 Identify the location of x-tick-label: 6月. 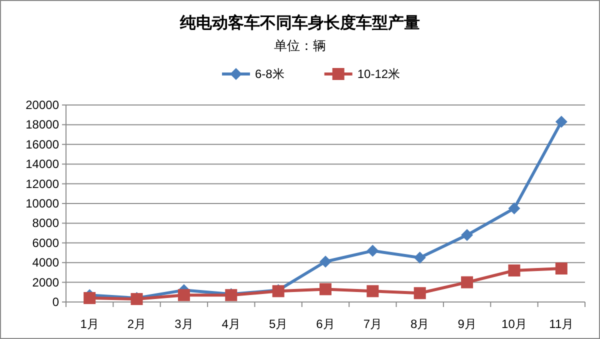
(325, 324).